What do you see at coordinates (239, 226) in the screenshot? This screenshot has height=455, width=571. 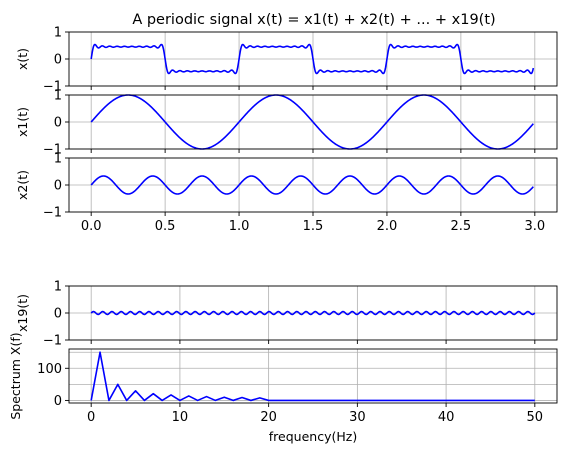 I see `x-tick-label: 1.0` at bounding box center [239, 226].